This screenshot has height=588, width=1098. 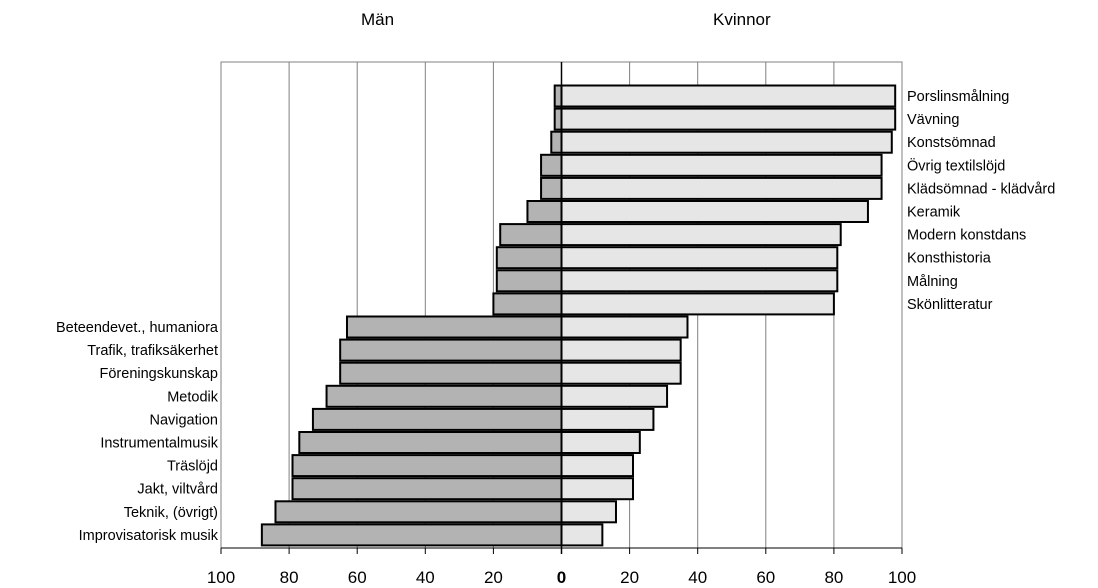 What do you see at coordinates (152, 351) in the screenshot?
I see `category-label: Trafik, trafiksäkerhet` at bounding box center [152, 351].